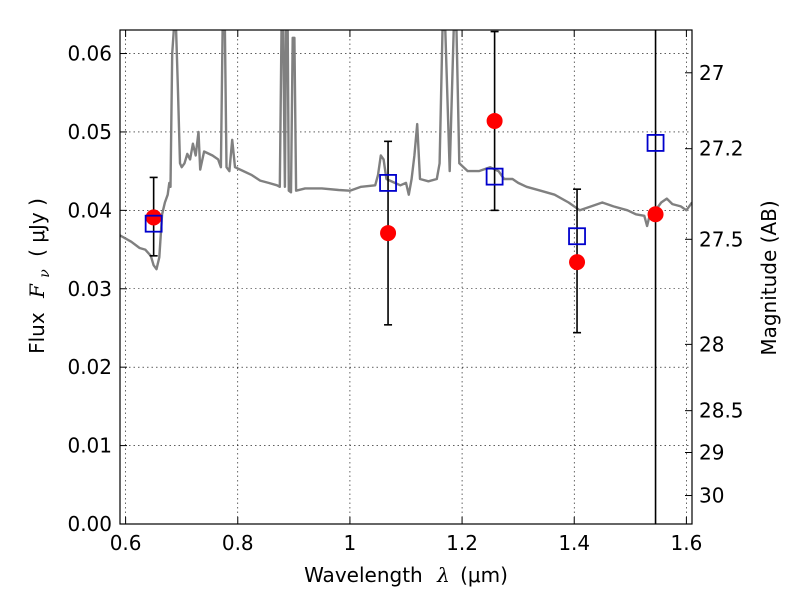  Describe the element at coordinates (711, 73) in the screenshot. I see `magnitude-tick-label: 27` at that location.